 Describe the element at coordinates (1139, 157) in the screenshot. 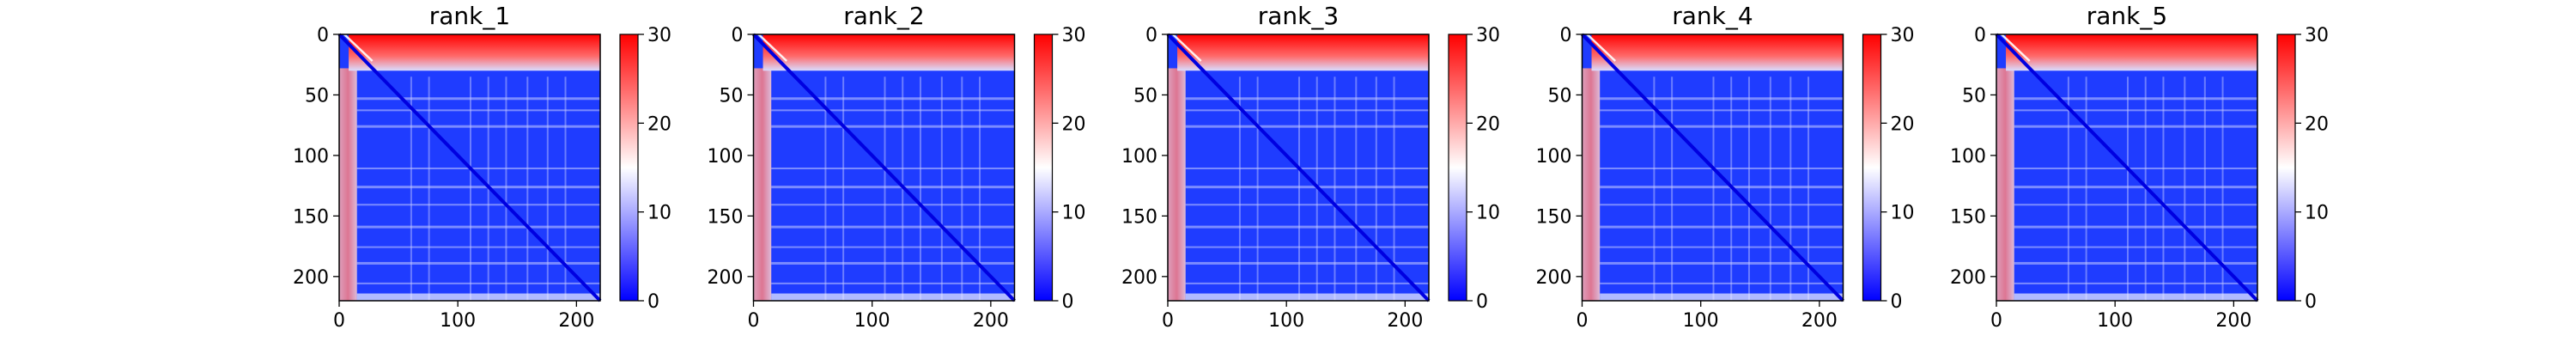

I see `y-tick-label: 100` at that location.